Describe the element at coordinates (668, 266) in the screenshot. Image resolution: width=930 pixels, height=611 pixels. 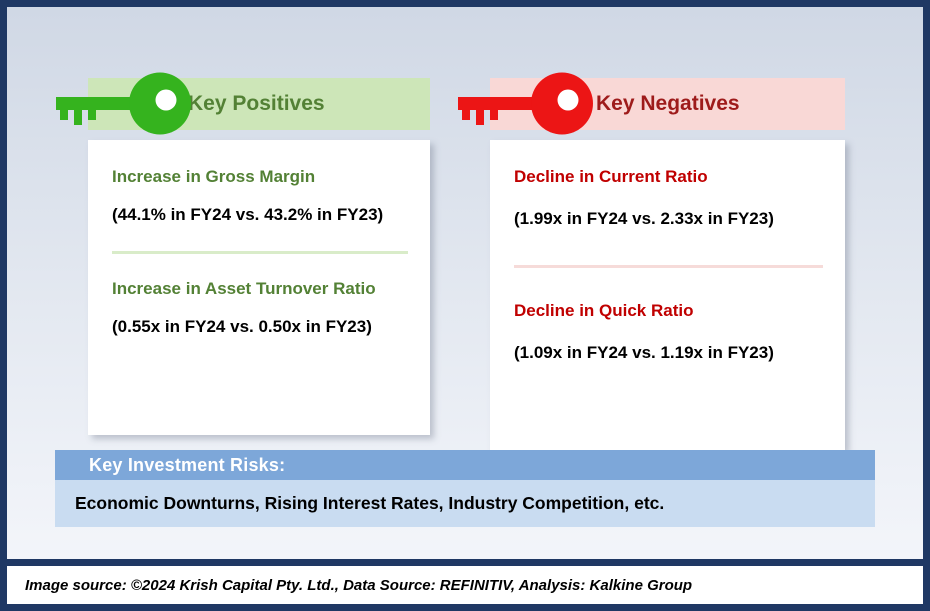
I see `pink-divider` at that location.